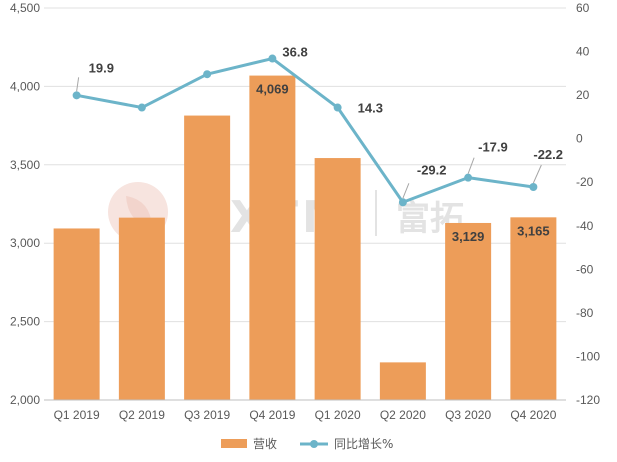 The height and width of the screenshot is (462, 617). What do you see at coordinates (548, 154) in the screenshot?
I see `yoy-growth-label: -22.2` at bounding box center [548, 154].